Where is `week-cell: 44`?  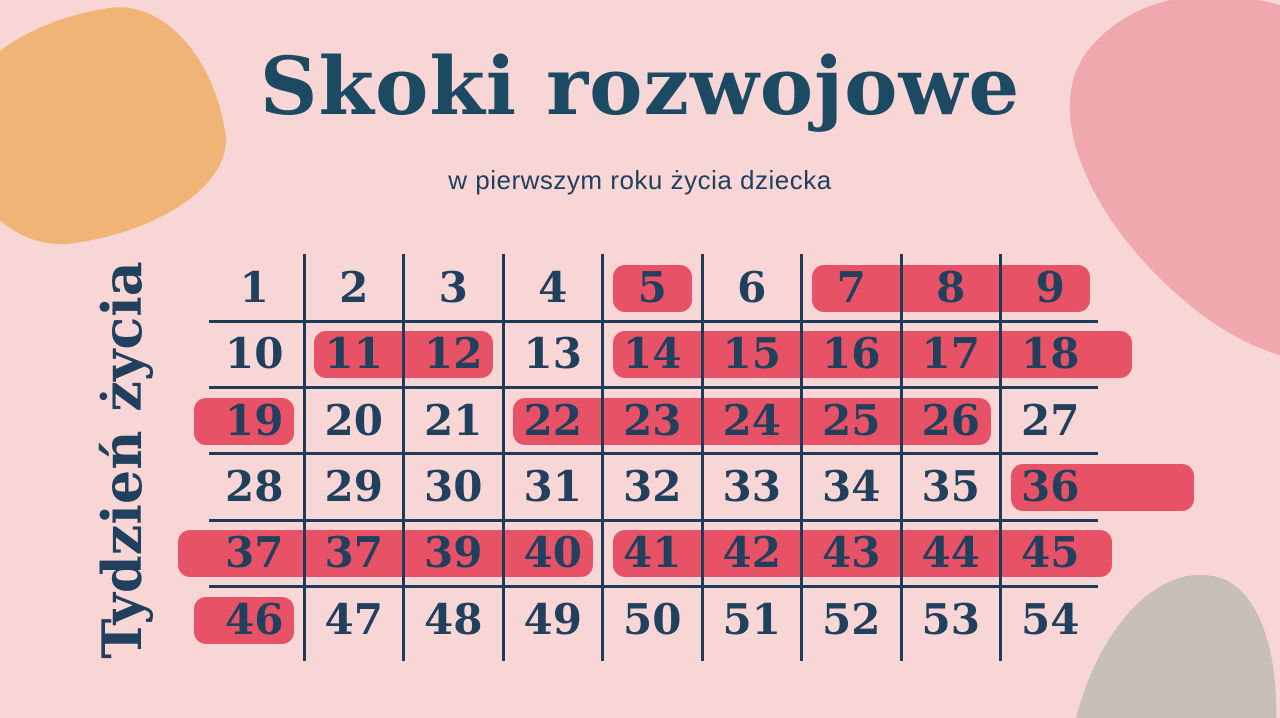 week-cell: 44 is located at coordinates (950, 553).